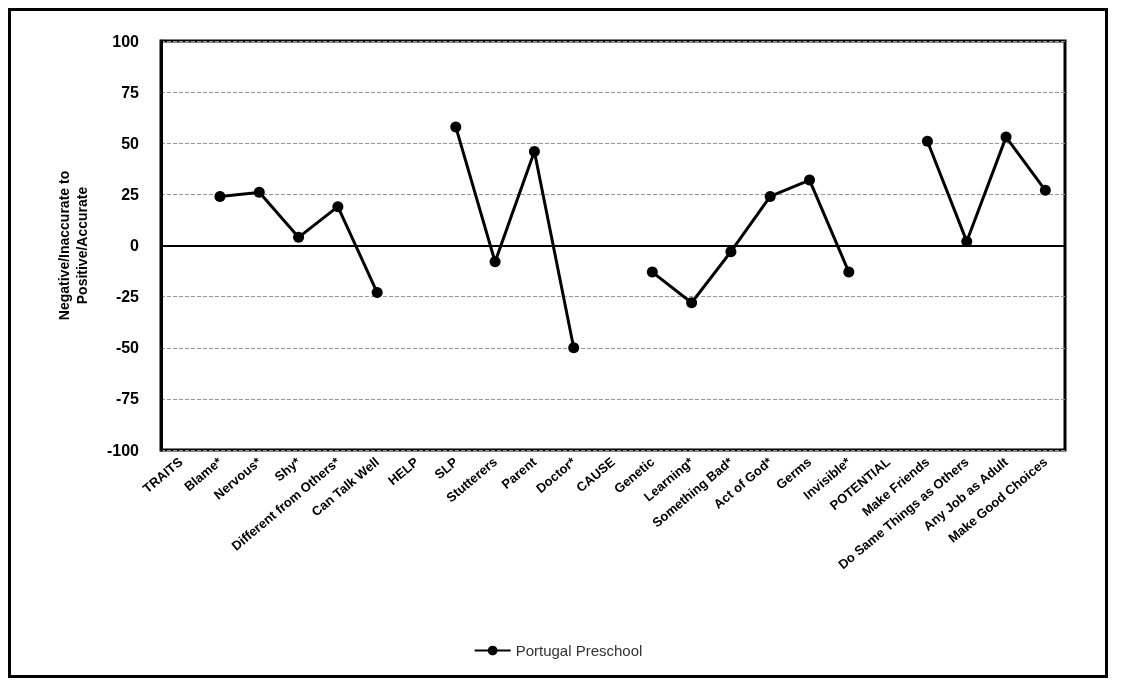 The height and width of the screenshot is (691, 1123). What do you see at coordinates (579, 650) in the screenshot?
I see `legend-label: Portugal Preschool` at bounding box center [579, 650].